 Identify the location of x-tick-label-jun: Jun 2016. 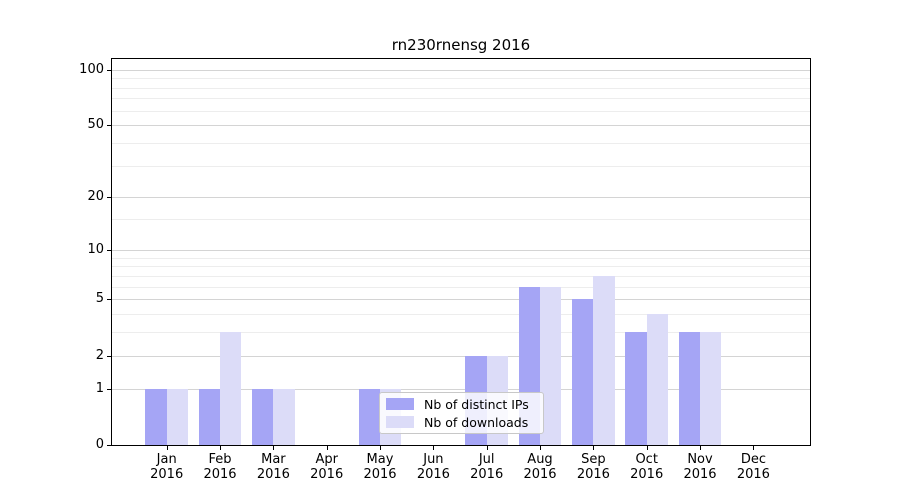
(433, 467).